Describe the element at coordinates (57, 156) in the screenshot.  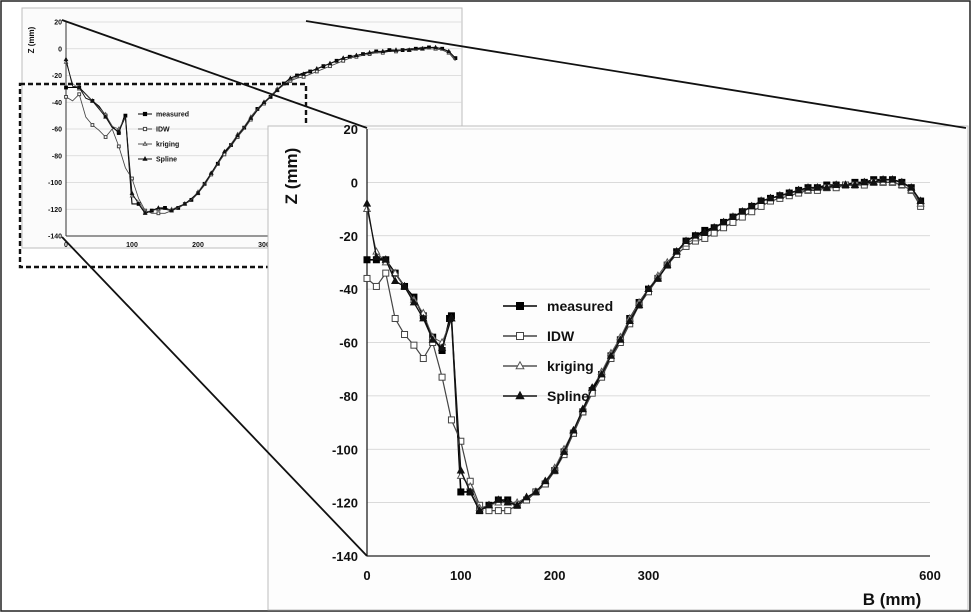
I see `overview-y-tick-label: -80` at that location.